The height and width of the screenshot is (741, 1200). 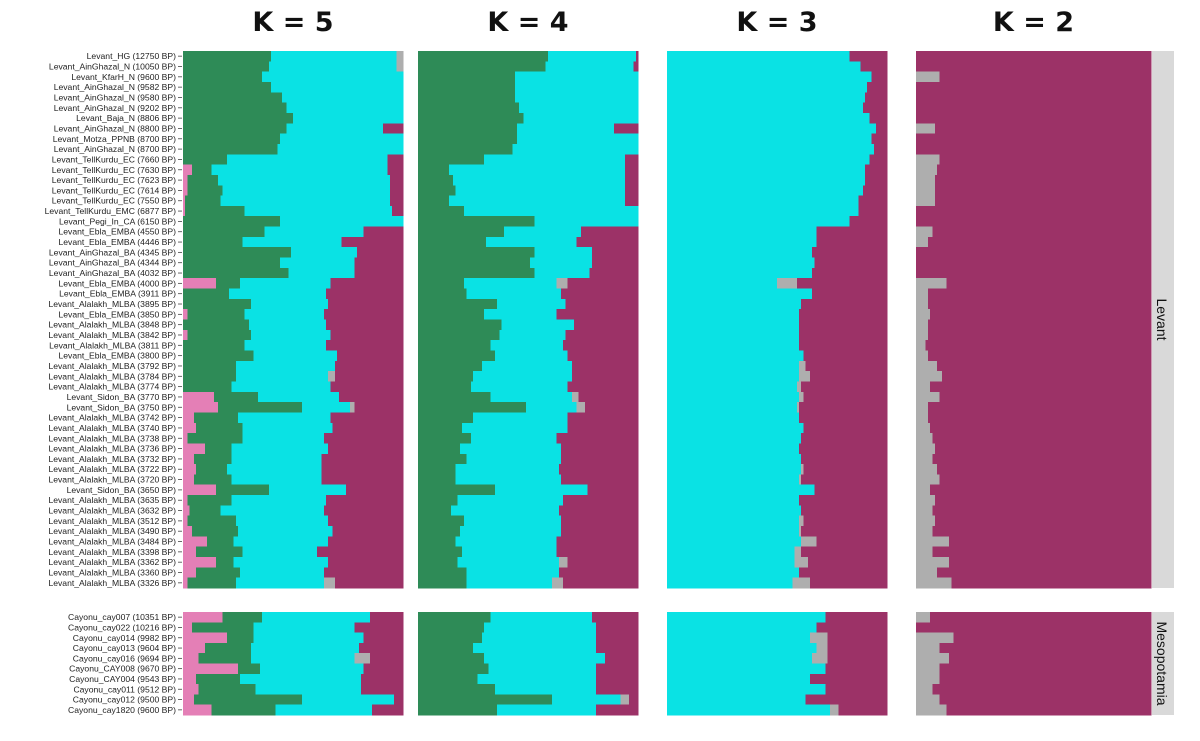 What do you see at coordinates (112, 66) in the screenshot?
I see `sample-label: Levant_AinGhazal_N (10050 BP)` at bounding box center [112, 66].